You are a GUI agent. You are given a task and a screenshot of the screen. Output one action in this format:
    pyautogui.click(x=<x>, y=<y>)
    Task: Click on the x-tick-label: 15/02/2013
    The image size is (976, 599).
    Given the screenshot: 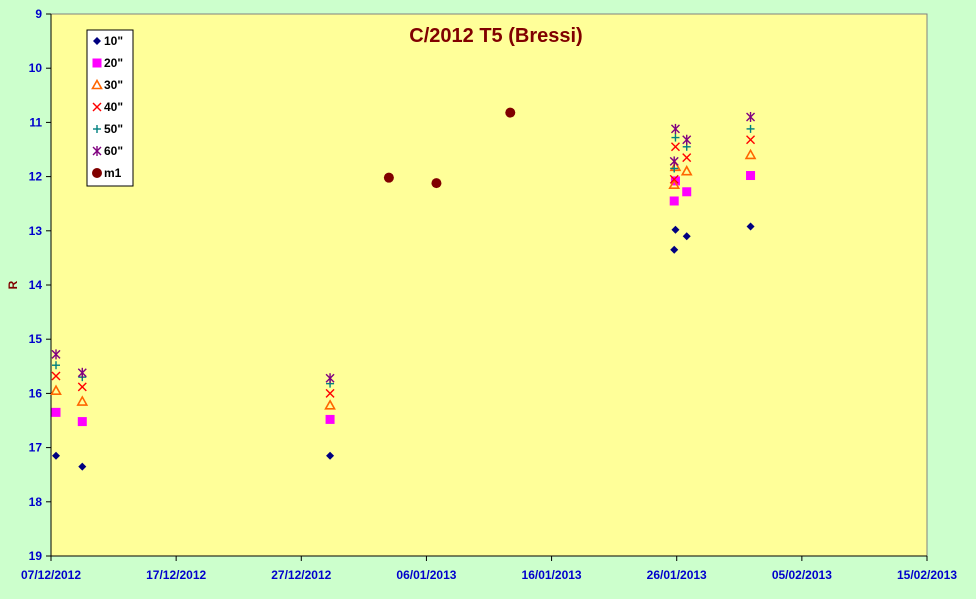 What is the action you would take?
    pyautogui.click(x=927, y=575)
    